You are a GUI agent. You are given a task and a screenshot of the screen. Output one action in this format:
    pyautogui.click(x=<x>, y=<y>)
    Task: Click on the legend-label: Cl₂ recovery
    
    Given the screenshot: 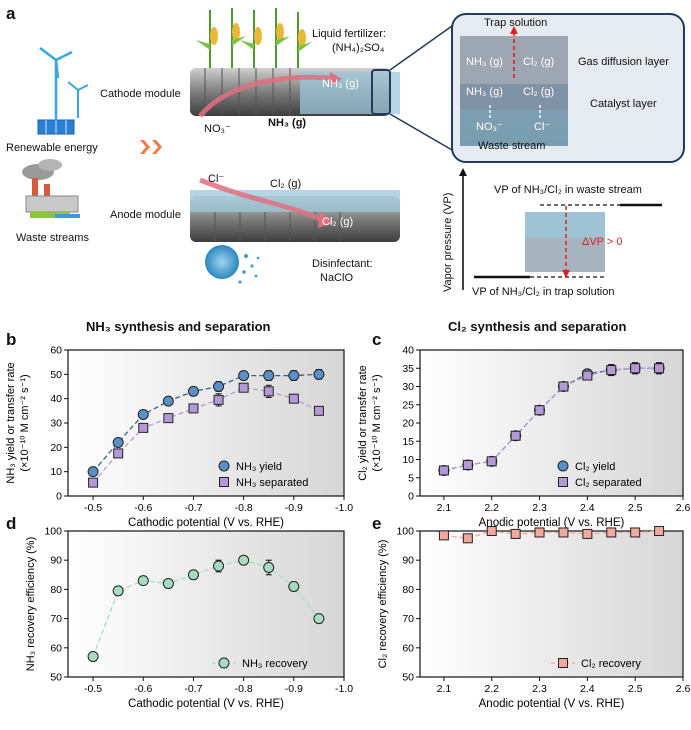 What is the action you would take?
    pyautogui.click(x=611, y=664)
    